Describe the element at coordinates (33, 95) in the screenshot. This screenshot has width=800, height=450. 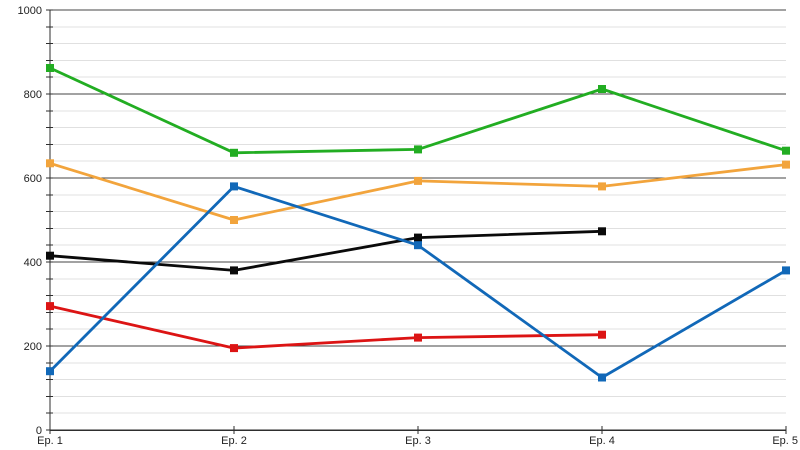
I see `y-tick-label: 800` at that location.